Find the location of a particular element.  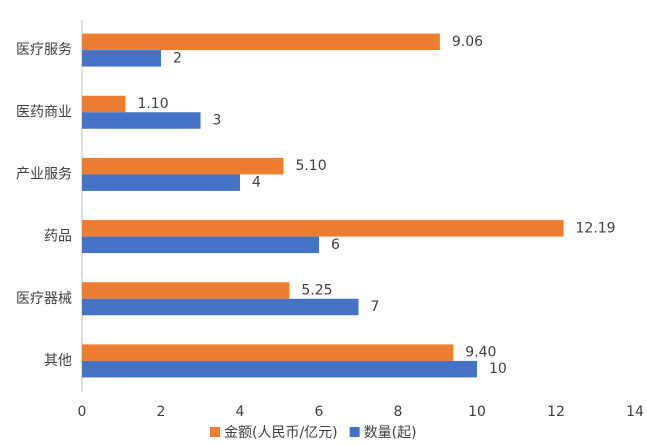

value-label: 10 is located at coordinates (498, 369).